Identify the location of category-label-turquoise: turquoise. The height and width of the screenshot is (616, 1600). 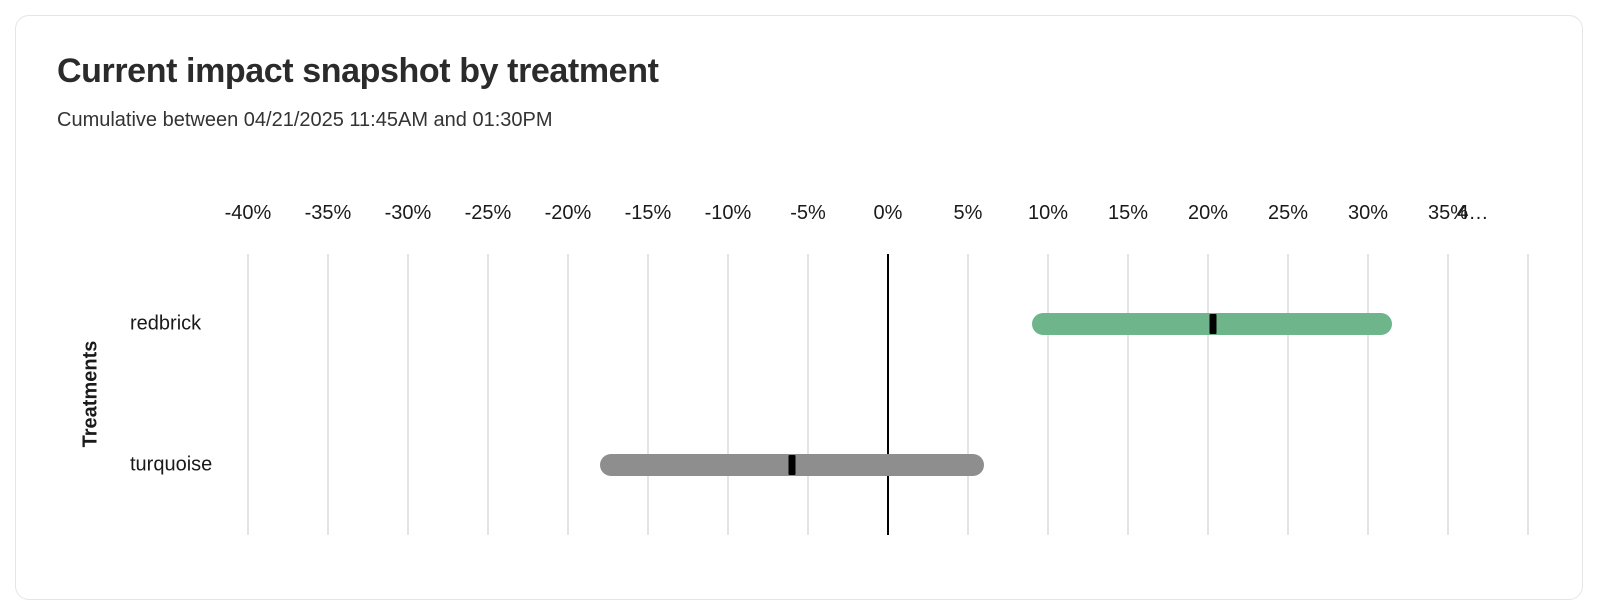
(171, 464).